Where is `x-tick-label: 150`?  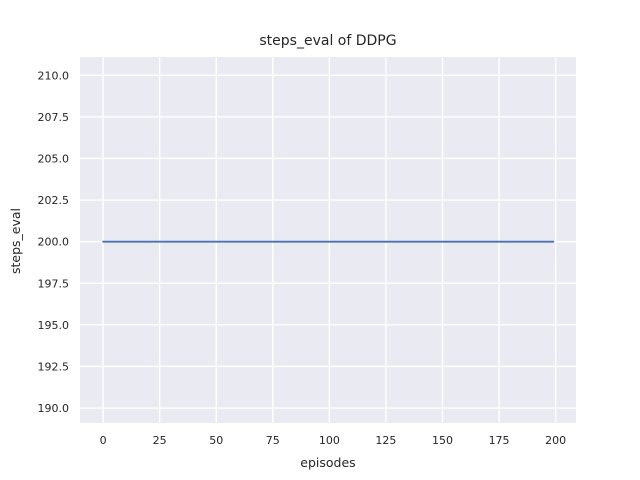 x-tick-label: 150 is located at coordinates (442, 440).